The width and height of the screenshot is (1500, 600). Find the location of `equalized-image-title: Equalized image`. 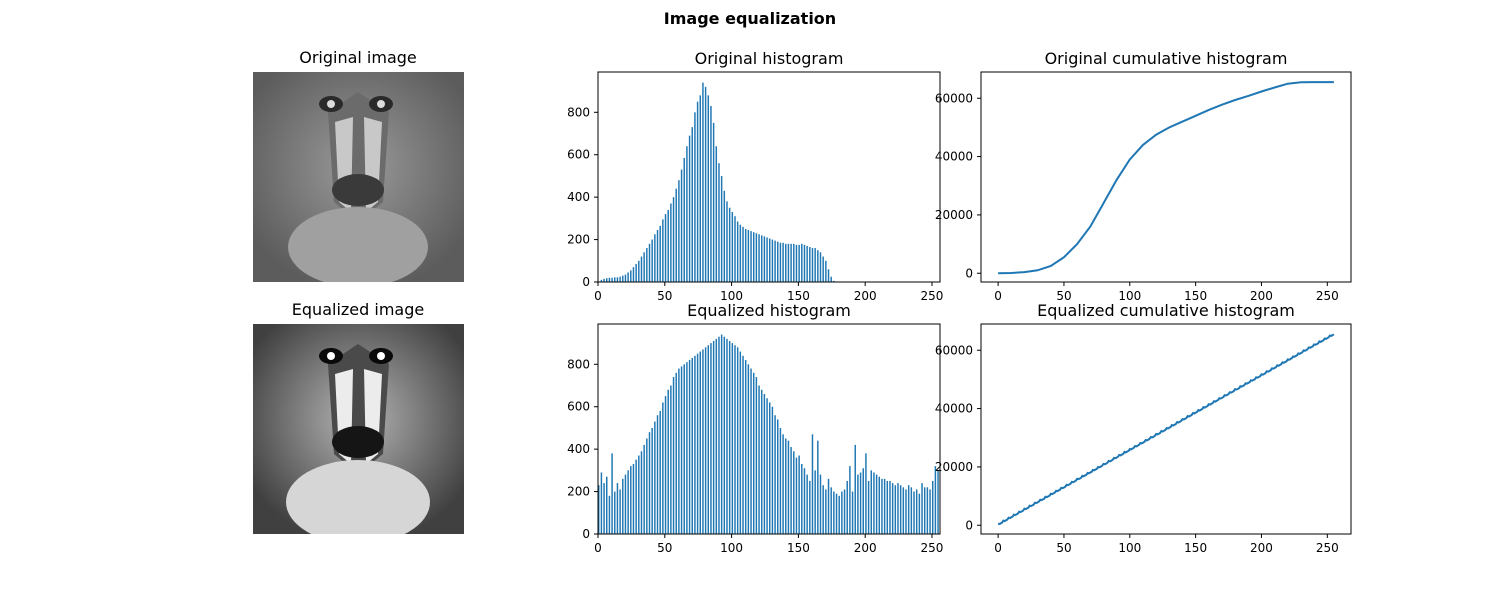

equalized-image-title: Equalized image is located at coordinates (358, 309).